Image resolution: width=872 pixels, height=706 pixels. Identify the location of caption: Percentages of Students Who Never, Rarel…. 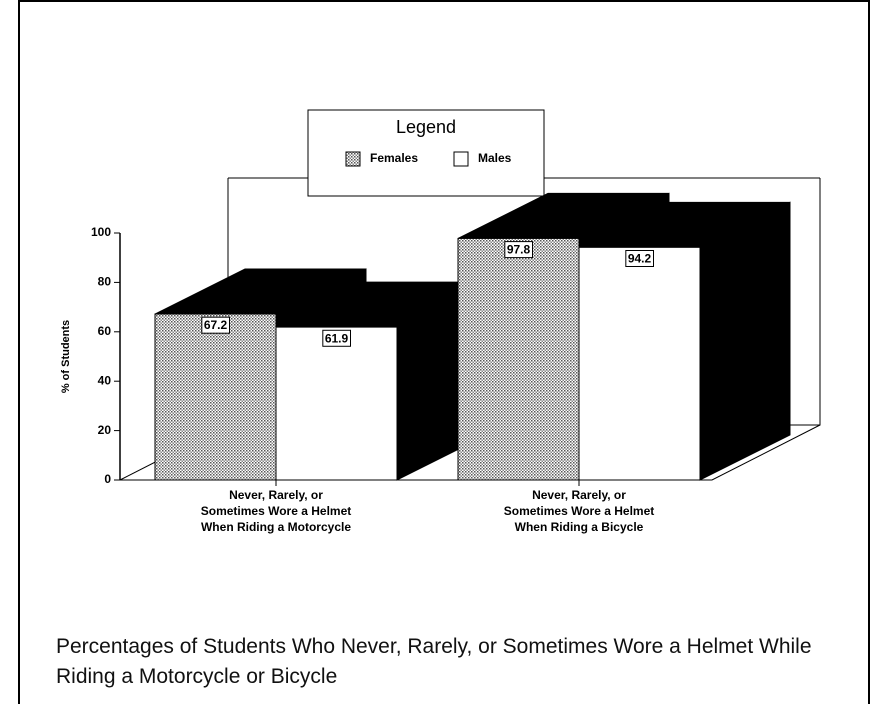
(434, 661).